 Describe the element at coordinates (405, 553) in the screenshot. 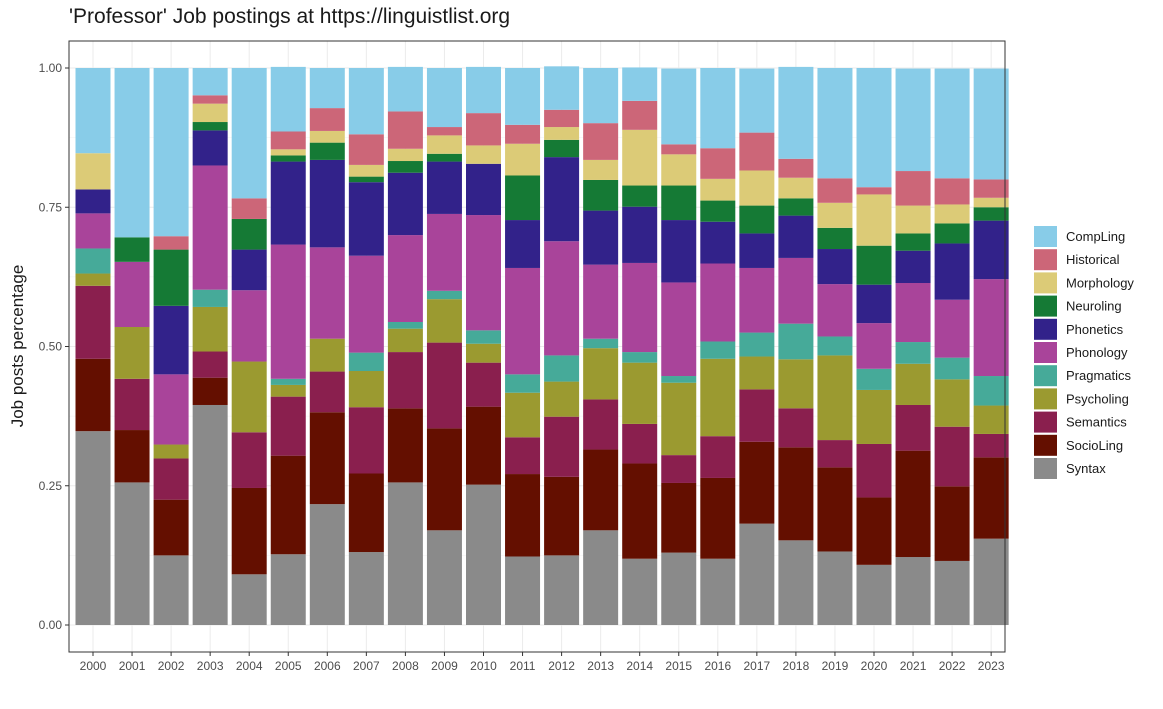

I see `bar-segment-syntax-2008` at that location.